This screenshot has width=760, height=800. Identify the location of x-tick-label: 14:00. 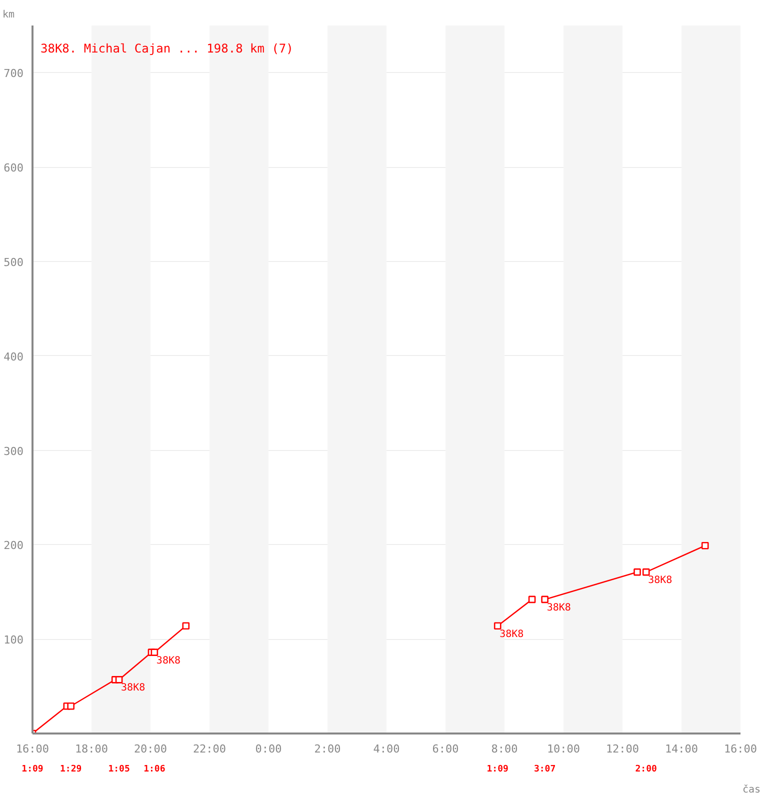
(681, 749).